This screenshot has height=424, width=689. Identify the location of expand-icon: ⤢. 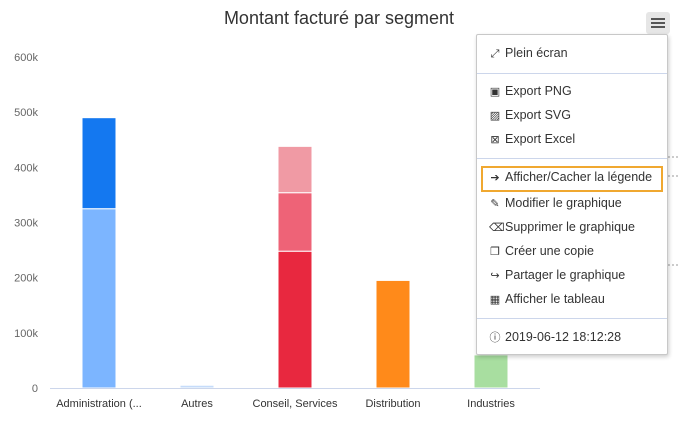
(495, 54).